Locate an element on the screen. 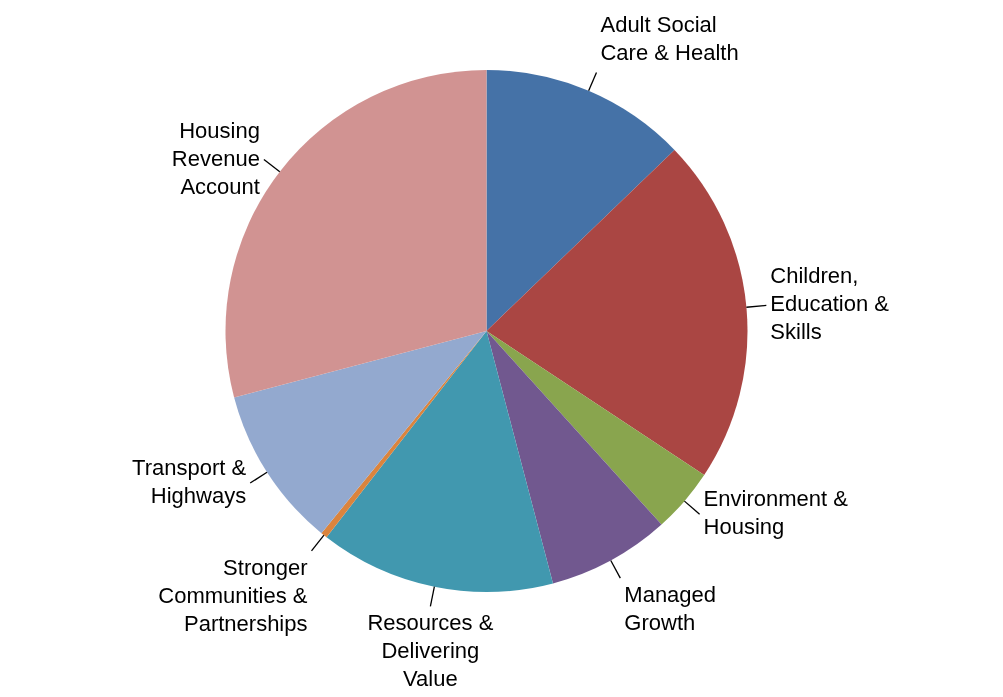 This screenshot has width=1003, height=697. slice-label: Stronger Communities & Partnerships is located at coordinates (233, 595).